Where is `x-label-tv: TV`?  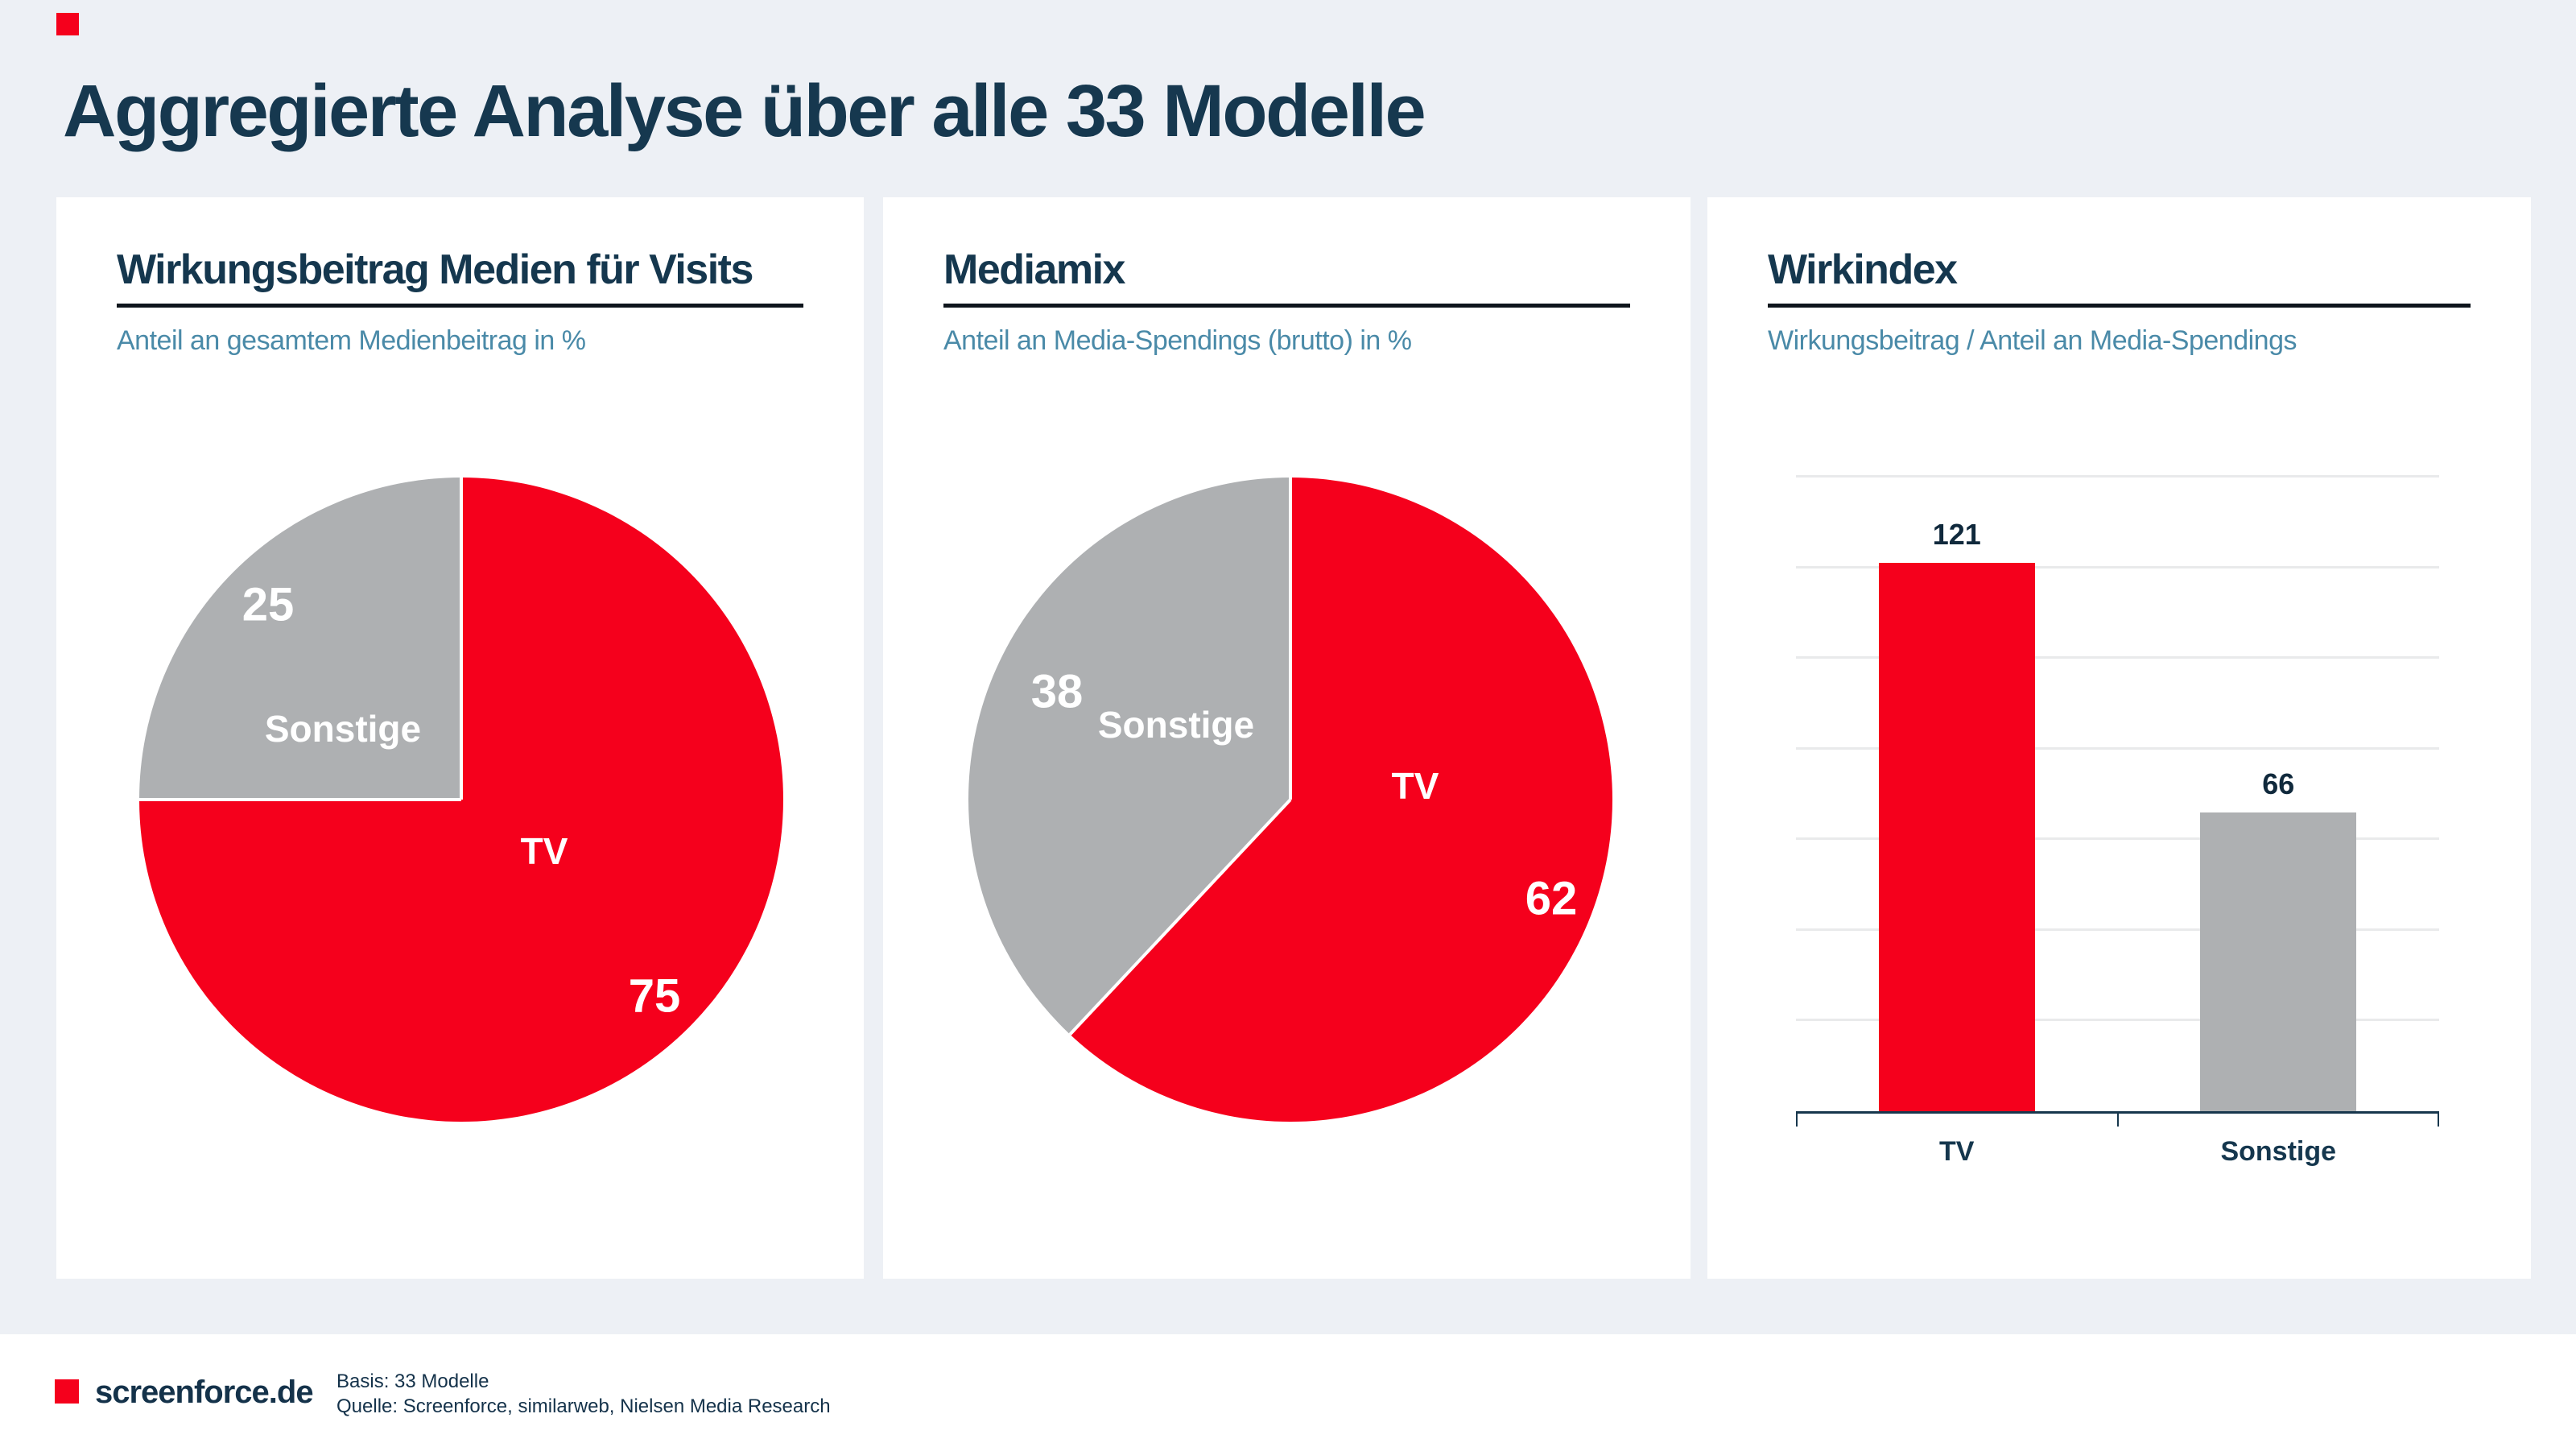 x-label-tv: TV is located at coordinates (1957, 1151).